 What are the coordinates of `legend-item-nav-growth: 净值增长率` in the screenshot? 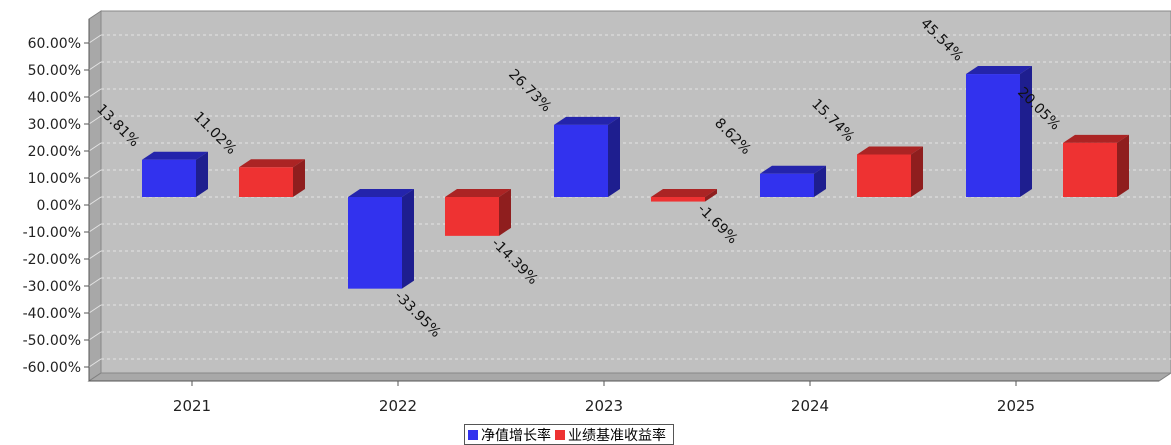 It's located at (509, 435).